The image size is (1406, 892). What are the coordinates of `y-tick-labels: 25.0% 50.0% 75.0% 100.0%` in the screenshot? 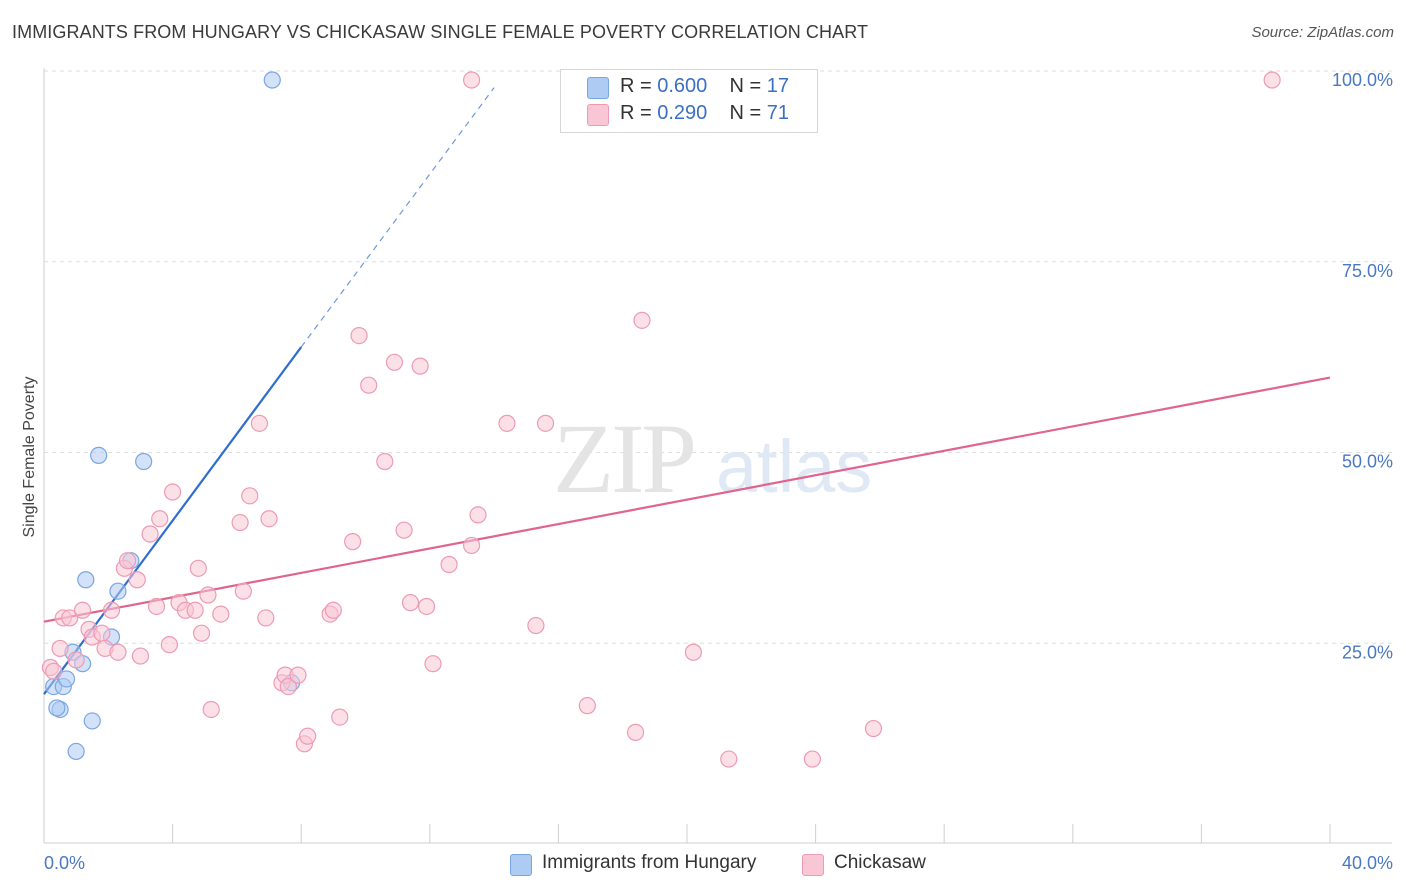 It's located at (1362, 366).